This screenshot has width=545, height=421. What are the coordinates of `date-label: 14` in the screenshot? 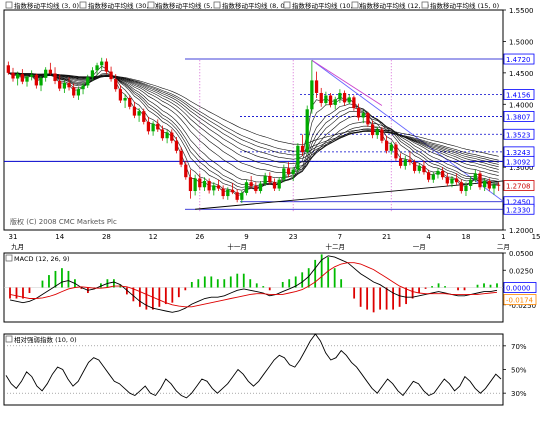 It's located at (59, 237).